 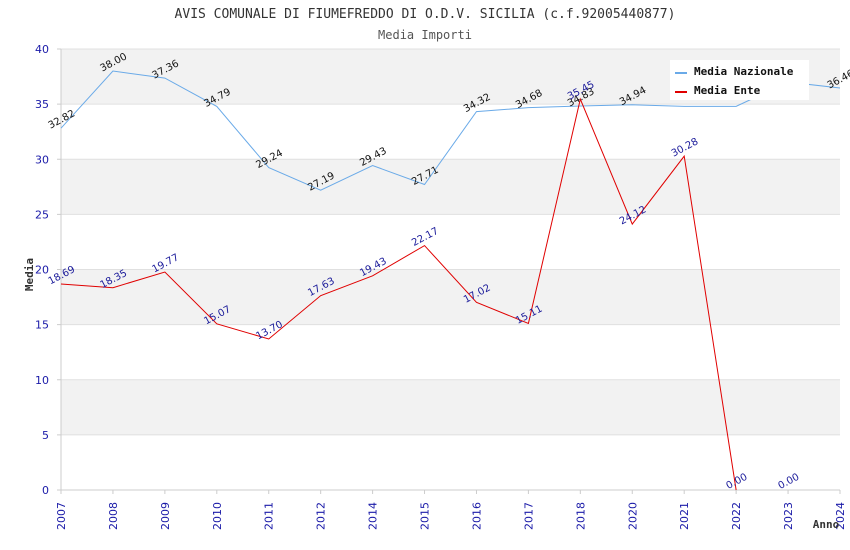 What do you see at coordinates (217, 516) in the screenshot?
I see `x-tick-label: 2010` at bounding box center [217, 516].